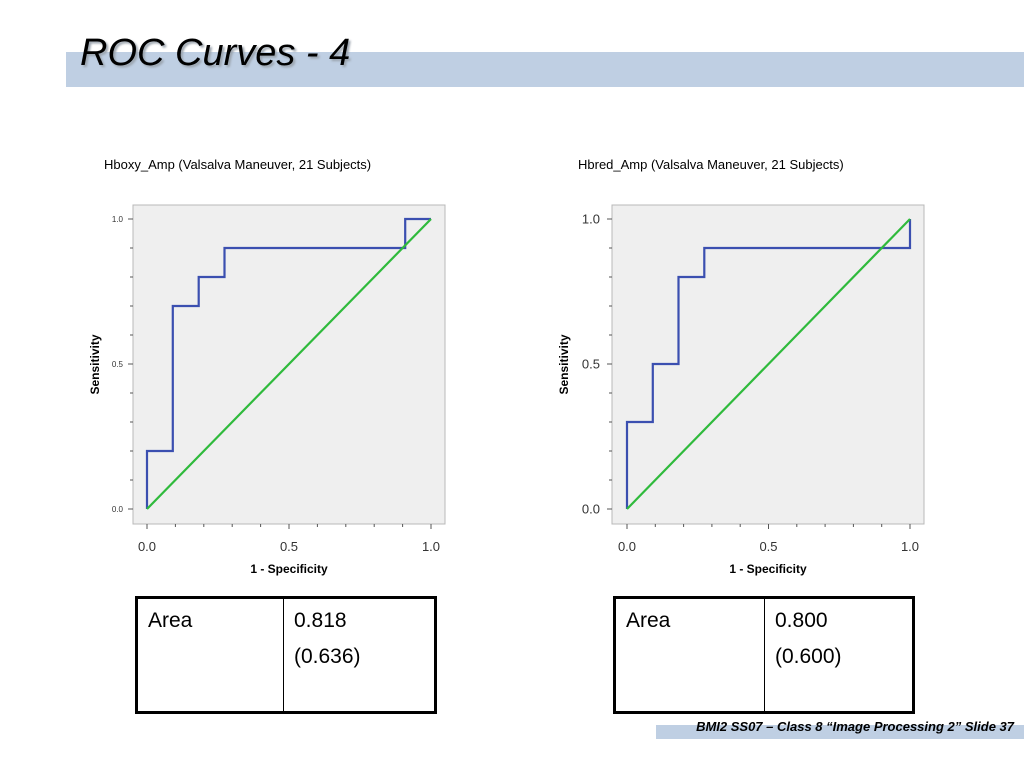  Describe the element at coordinates (545, 69) in the screenshot. I see `title-bar` at that location.